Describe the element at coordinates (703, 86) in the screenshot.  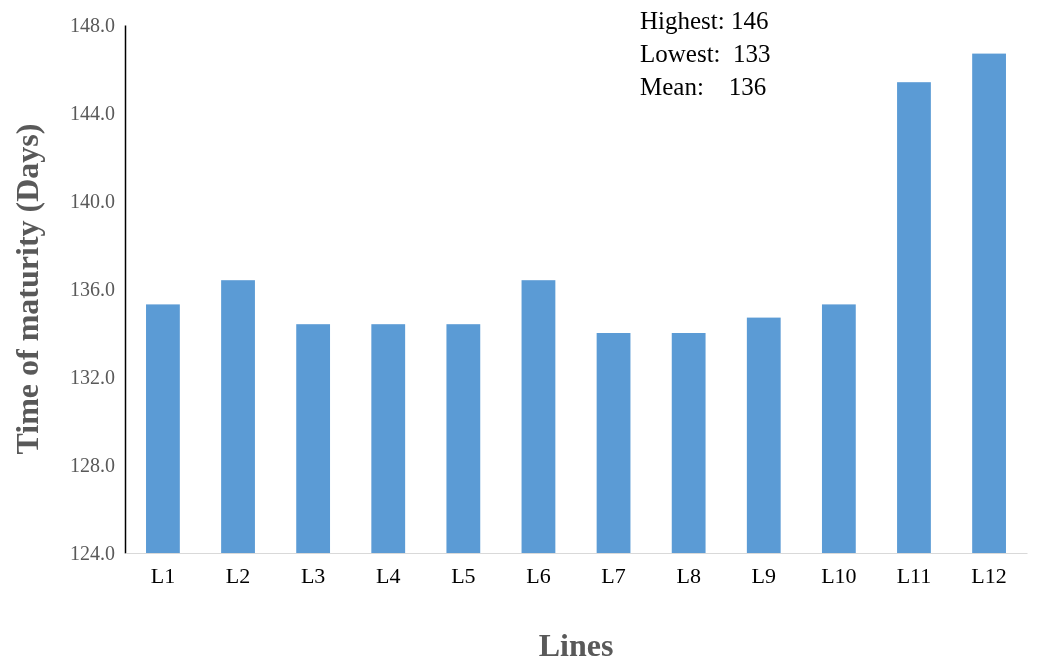
I see `annotation: Mean: 136` at that location.